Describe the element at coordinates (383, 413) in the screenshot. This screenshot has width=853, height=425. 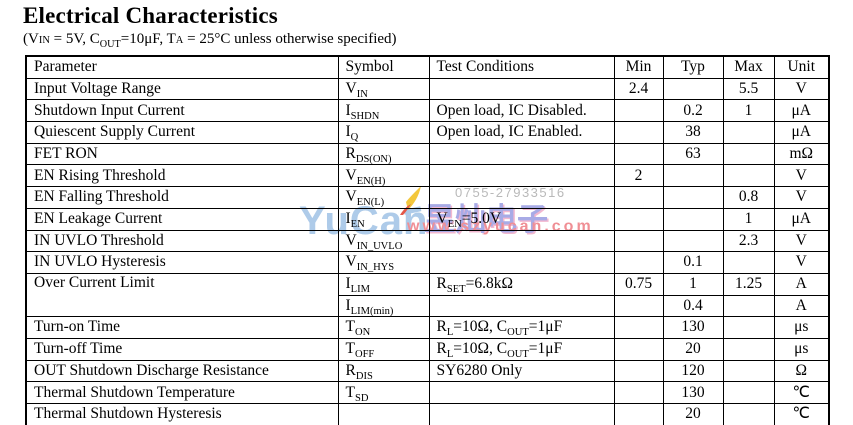
I see `symbol-cell` at that location.